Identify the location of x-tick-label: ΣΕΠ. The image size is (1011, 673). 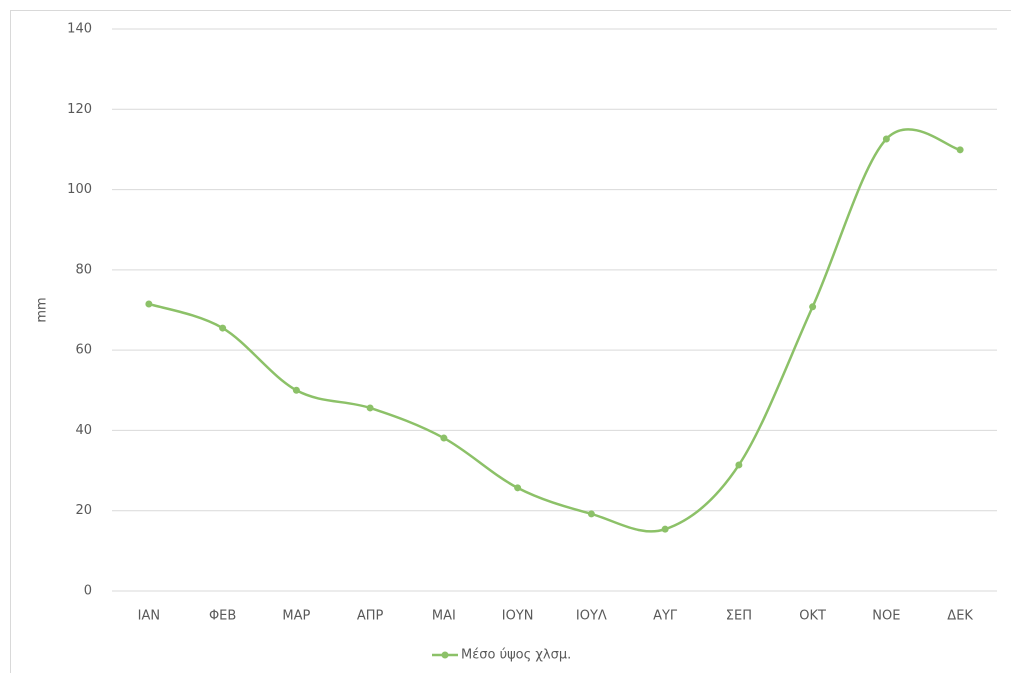
(739, 616).